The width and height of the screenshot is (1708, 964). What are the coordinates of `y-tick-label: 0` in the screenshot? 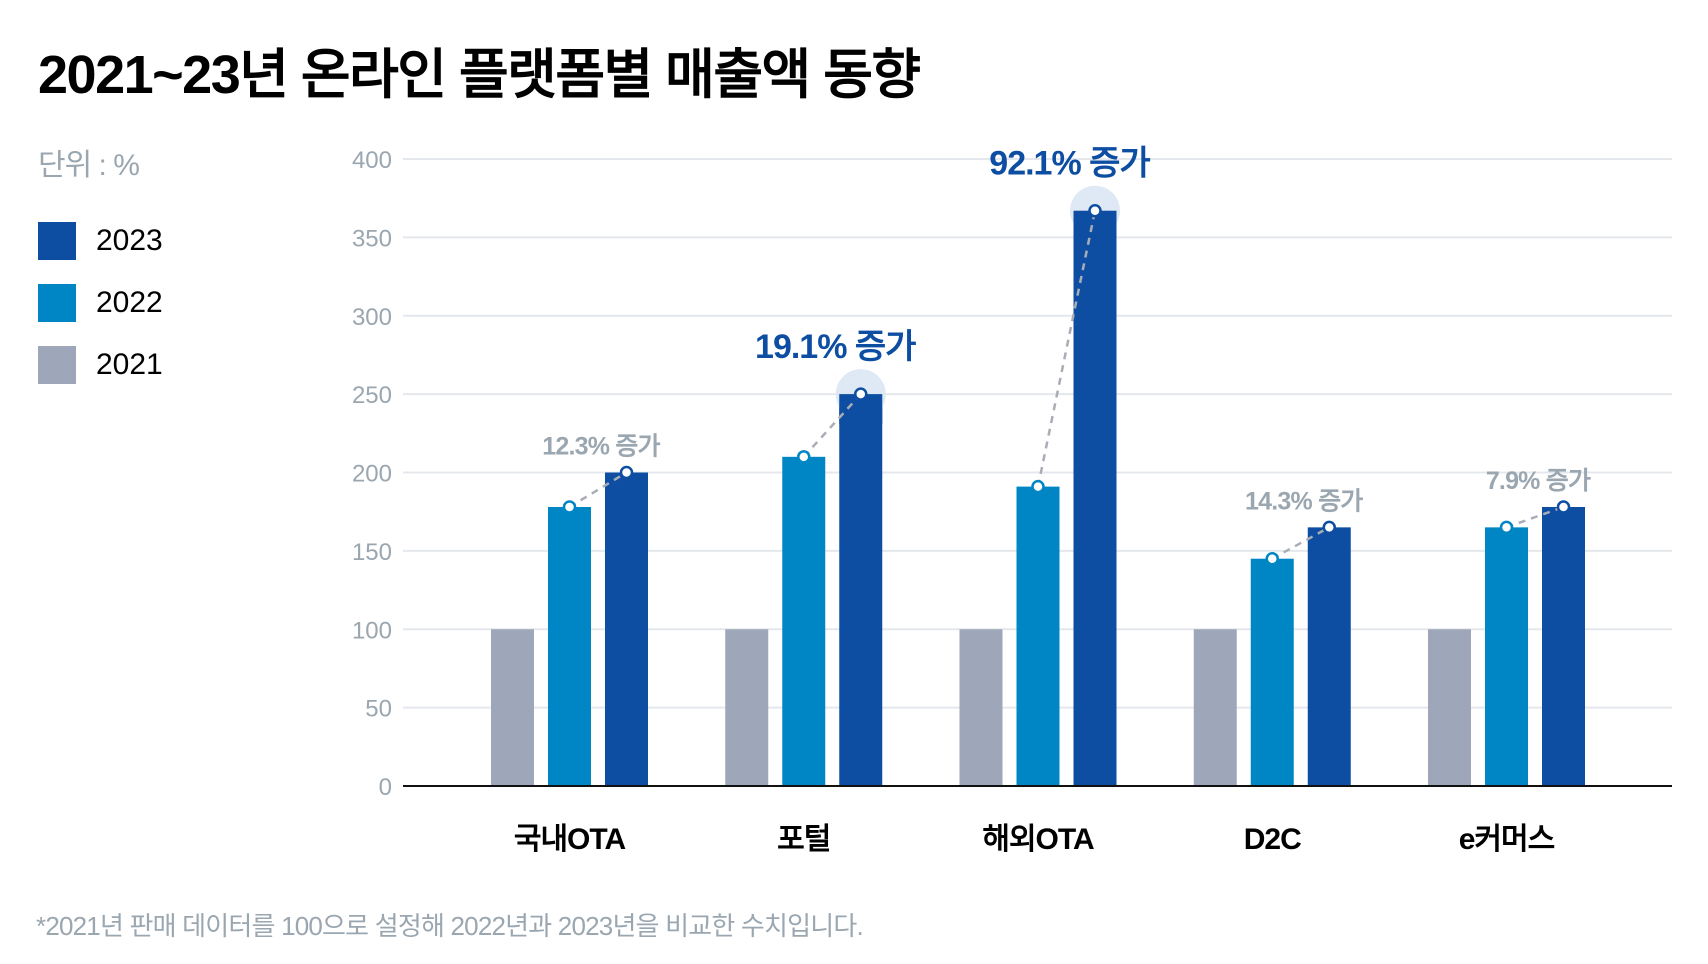 It's located at (385, 787).